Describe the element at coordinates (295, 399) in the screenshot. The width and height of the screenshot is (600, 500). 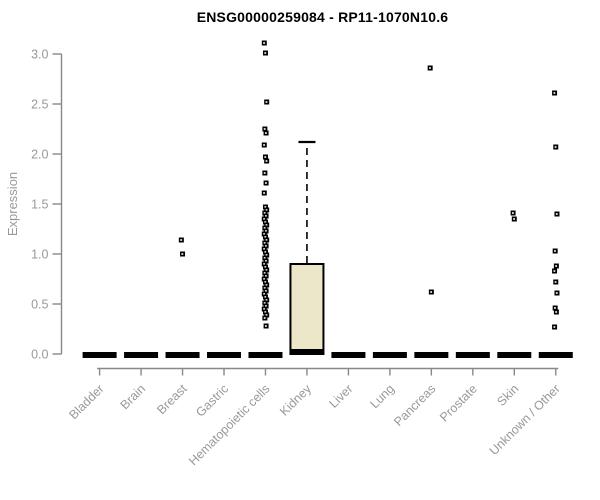
I see `x-category-label: Kidney` at that location.